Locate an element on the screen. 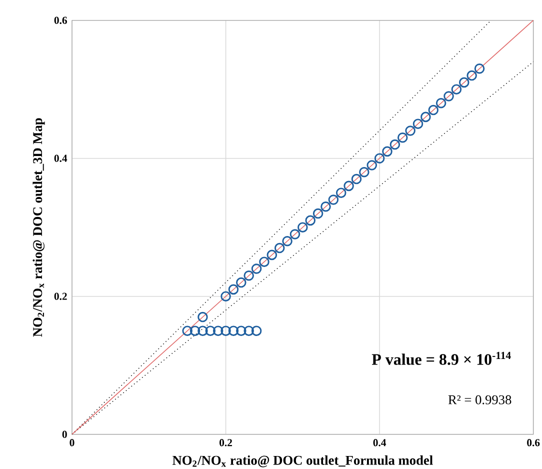  x-tick-label: 0.6 is located at coordinates (533, 442).